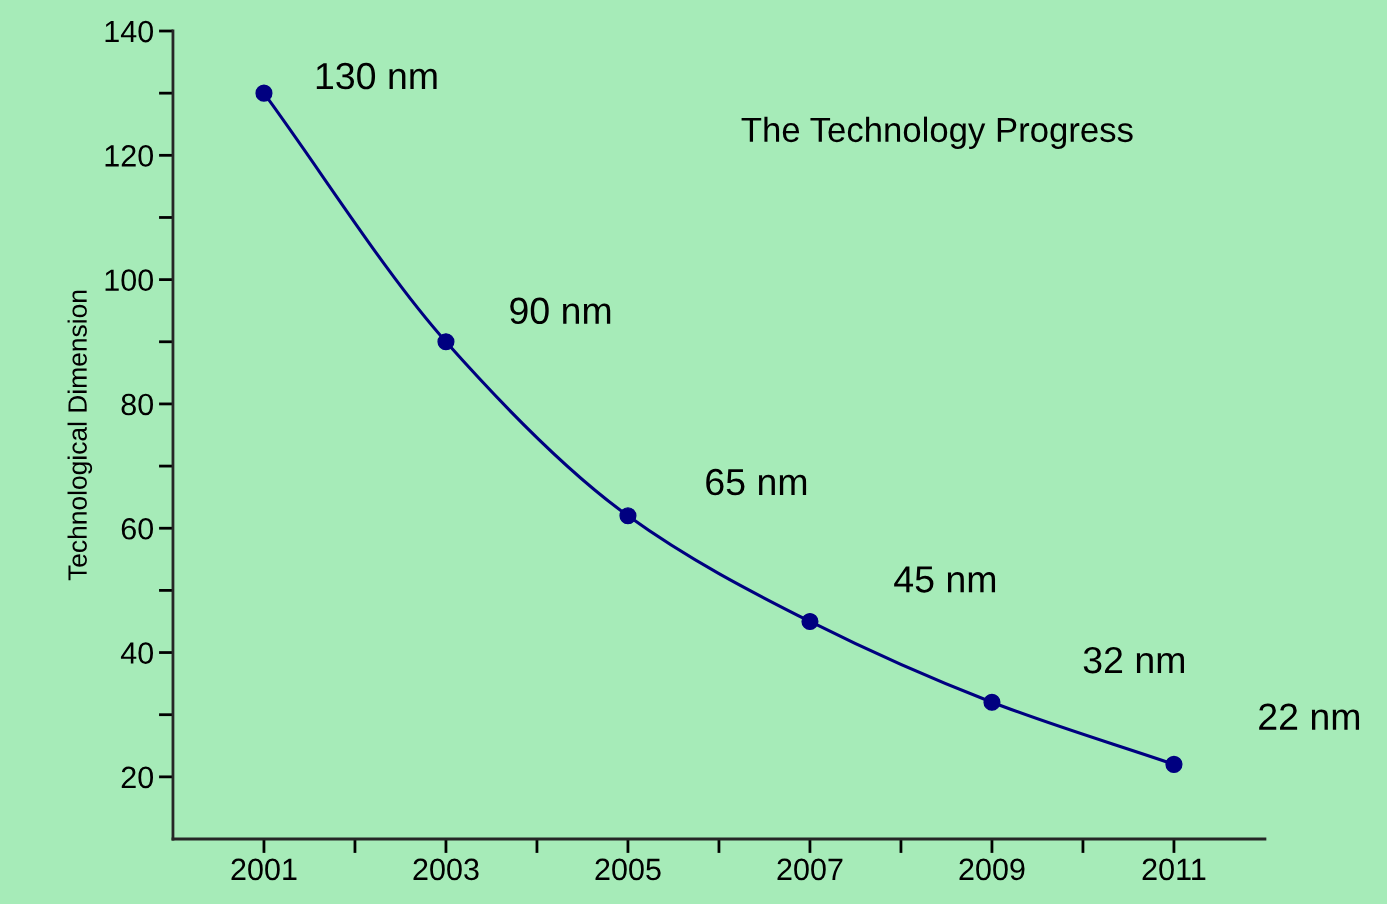 The height and width of the screenshot is (904, 1387). Describe the element at coordinates (129, 31) in the screenshot. I see `y-tick-label: 140` at that location.